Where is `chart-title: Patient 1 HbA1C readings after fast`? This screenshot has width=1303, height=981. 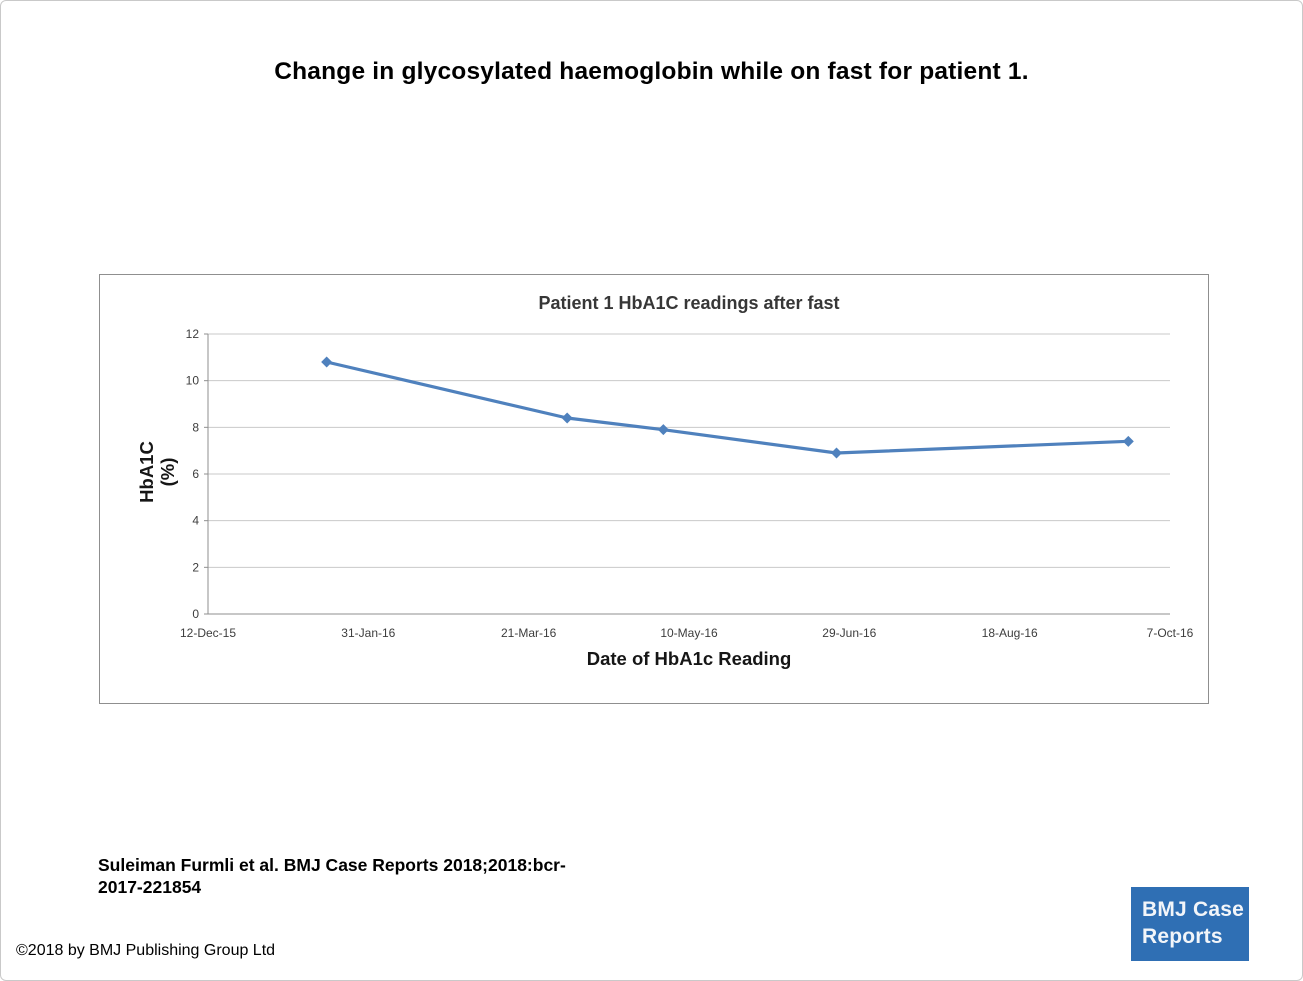
chart-title: Patient 1 HbA1C readings after fast is located at coordinates (688, 303).